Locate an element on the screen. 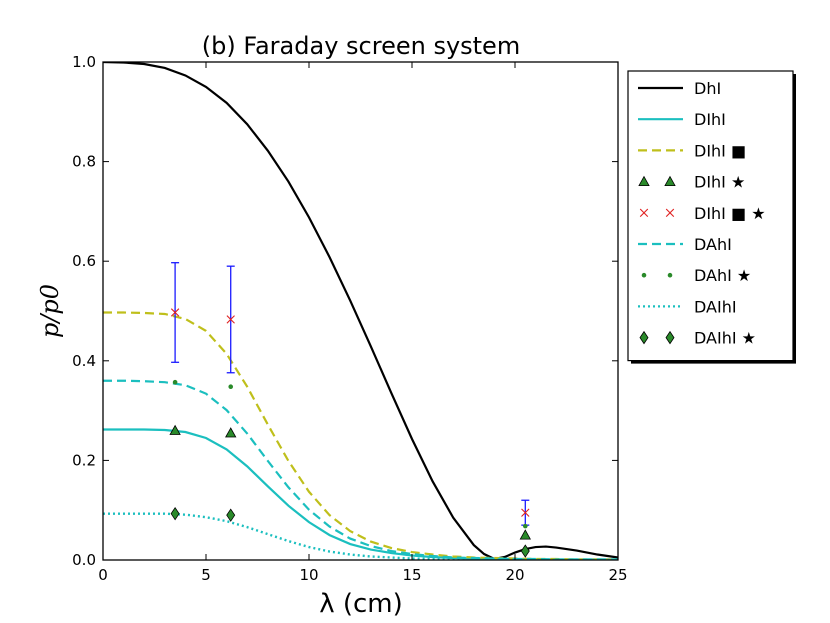 The height and width of the screenshot is (623, 830). legend-entry-5: DAhI is located at coordinates (685, 244).